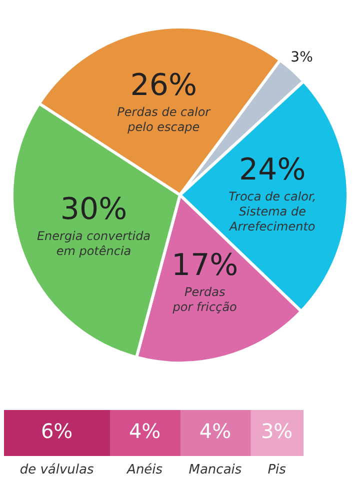  I want to click on slice-label: Perdas de calor pelo escape, so click(164, 119).